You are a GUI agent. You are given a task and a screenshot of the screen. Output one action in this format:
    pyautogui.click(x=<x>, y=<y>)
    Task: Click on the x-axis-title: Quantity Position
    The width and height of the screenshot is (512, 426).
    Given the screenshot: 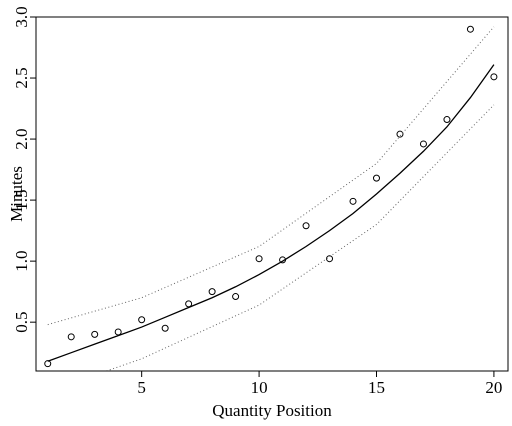 What is the action you would take?
    pyautogui.click(x=272, y=410)
    